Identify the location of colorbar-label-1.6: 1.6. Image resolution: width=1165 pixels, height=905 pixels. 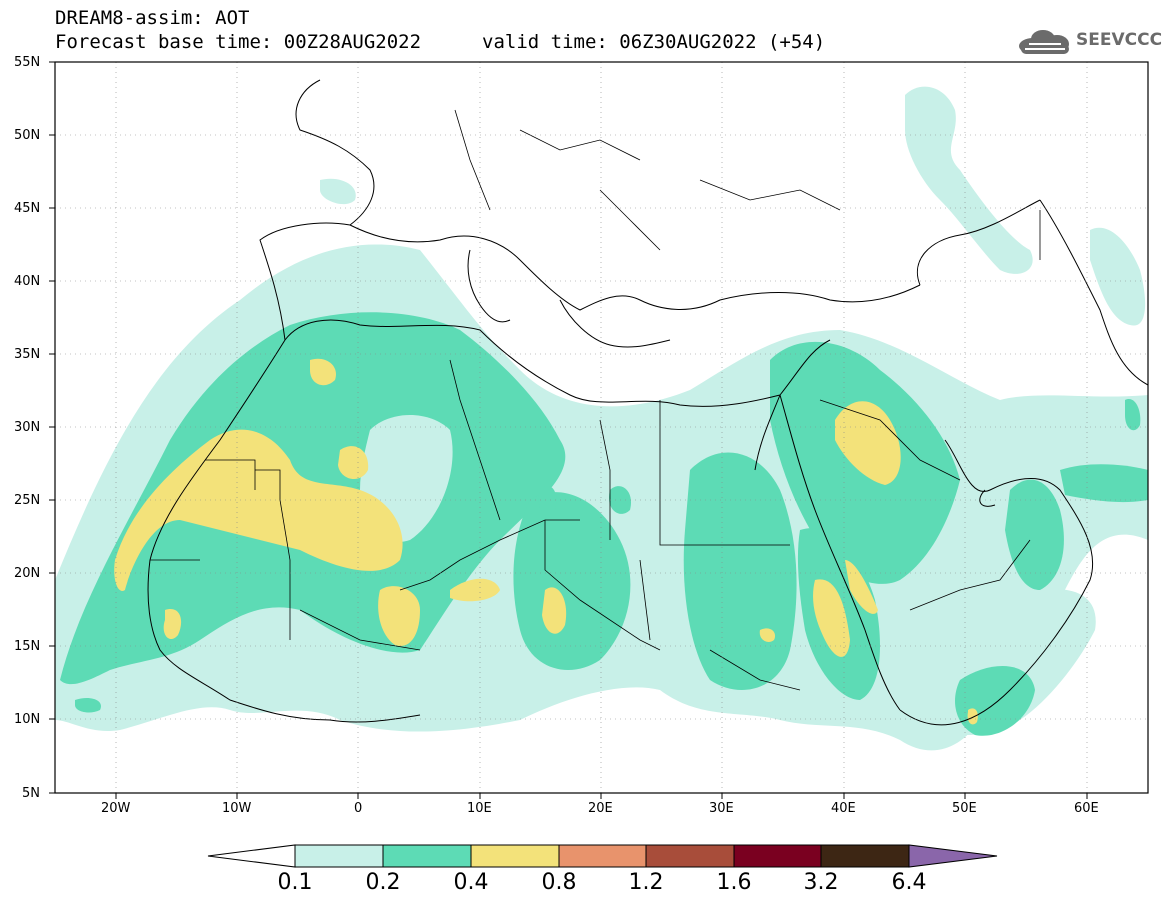
(734, 882).